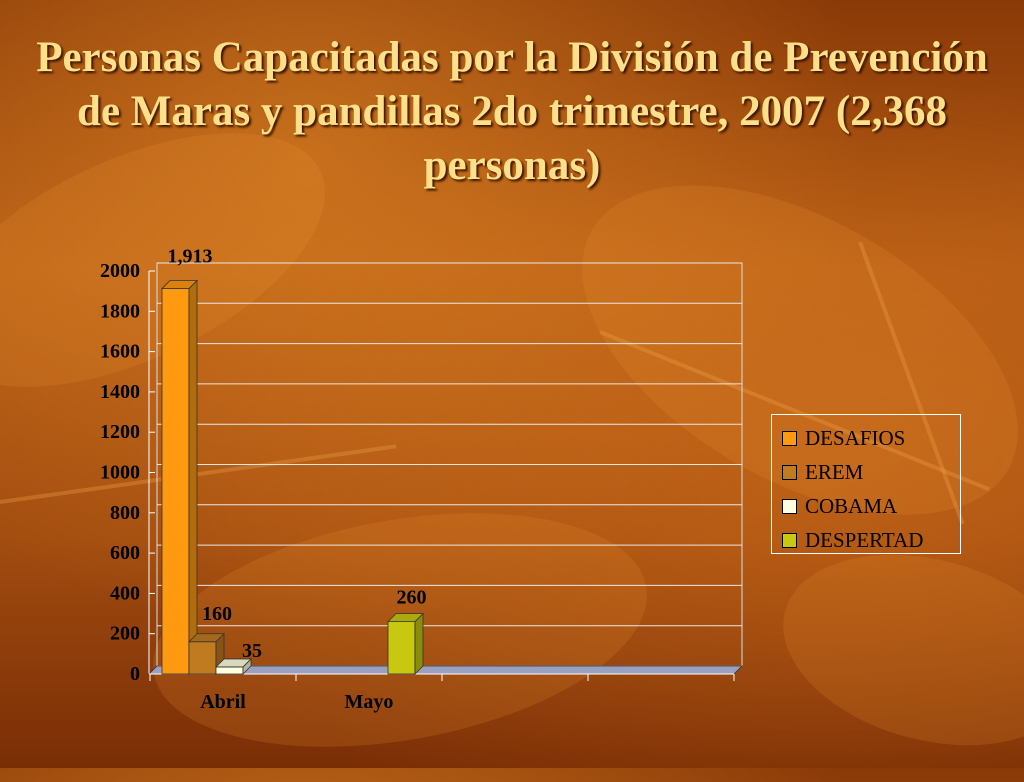 The height and width of the screenshot is (782, 1024). Describe the element at coordinates (125, 634) in the screenshot. I see `y-tick-label: 200` at that location.